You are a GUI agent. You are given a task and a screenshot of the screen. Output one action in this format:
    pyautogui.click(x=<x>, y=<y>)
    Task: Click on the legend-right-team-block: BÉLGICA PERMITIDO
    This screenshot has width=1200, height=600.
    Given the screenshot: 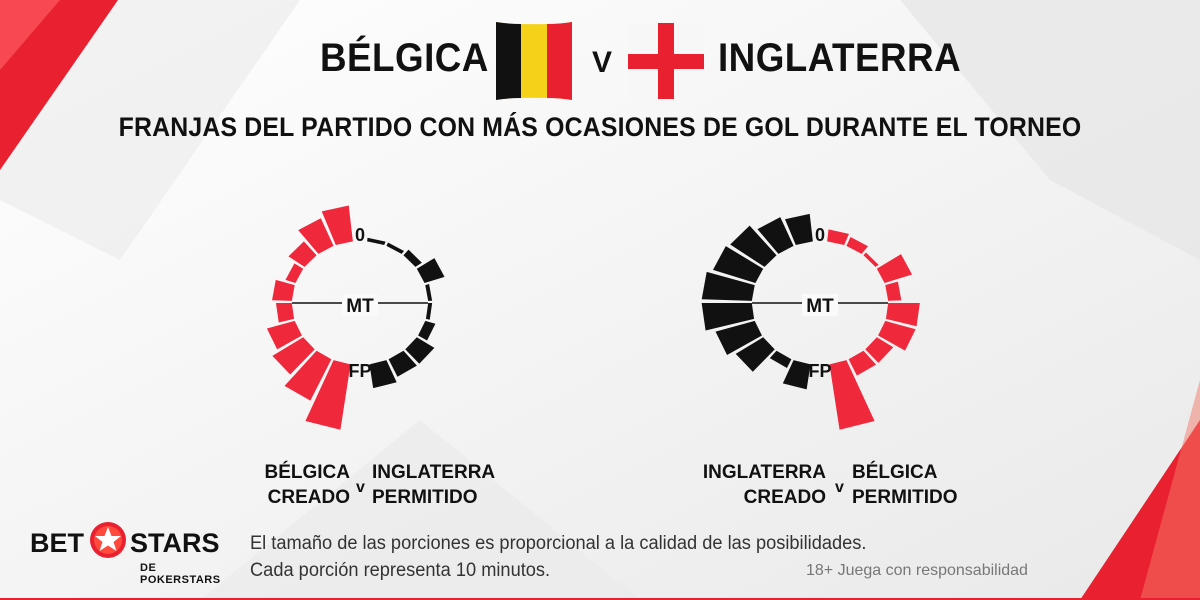 What is the action you would take?
    pyautogui.click(x=905, y=485)
    